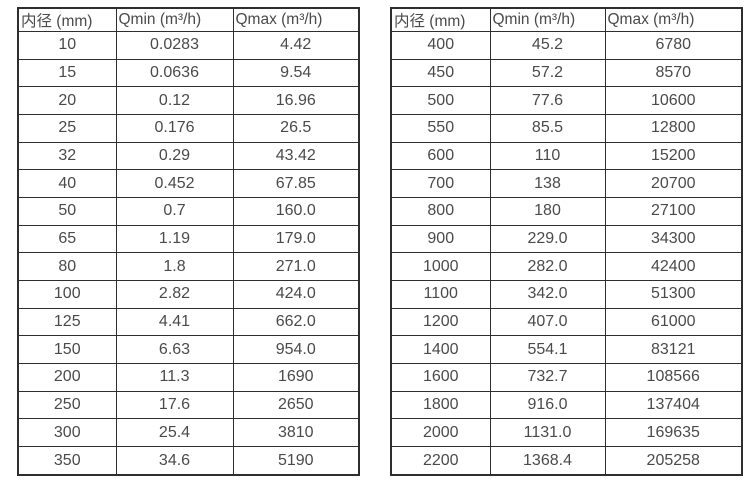  Describe the element at coordinates (547, 239) in the screenshot. I see `table-cell: 229.0` at that location.